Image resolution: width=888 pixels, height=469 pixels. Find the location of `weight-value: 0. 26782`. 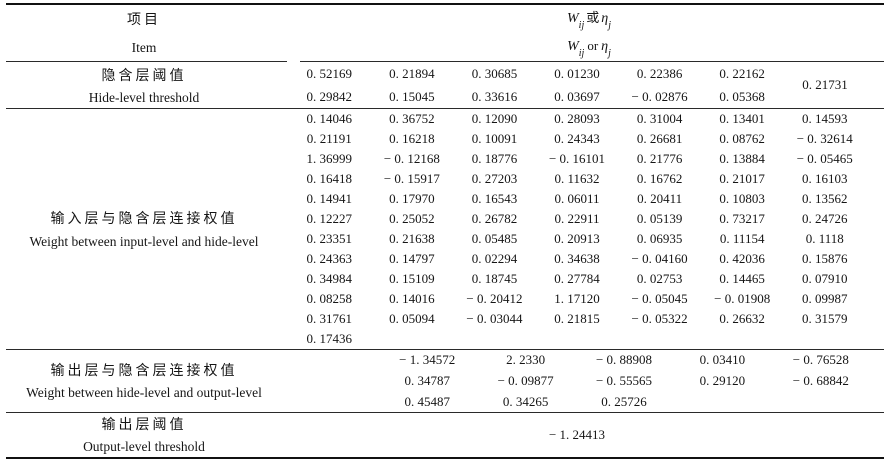

weight-value: 0. 26782 is located at coordinates (494, 218).